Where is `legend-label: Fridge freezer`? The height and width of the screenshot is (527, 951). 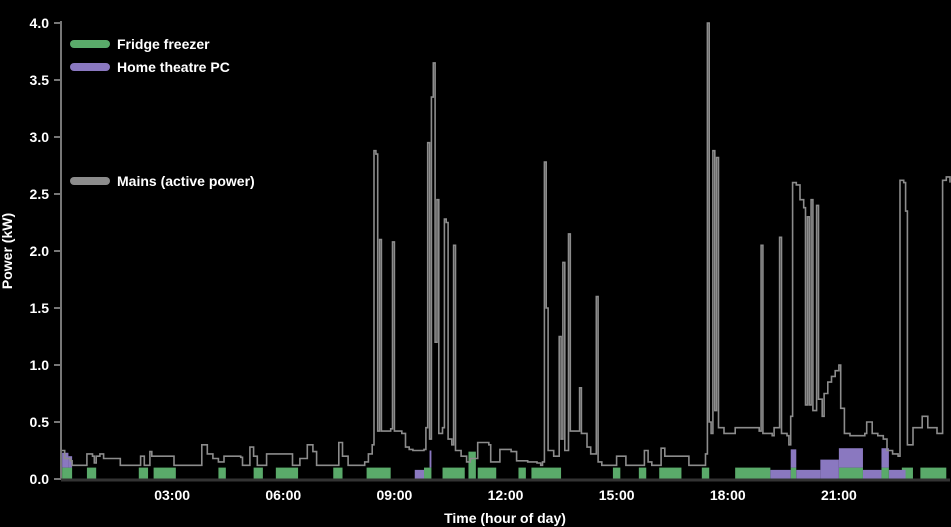 legend-label: Fridge freezer is located at coordinates (163, 44).